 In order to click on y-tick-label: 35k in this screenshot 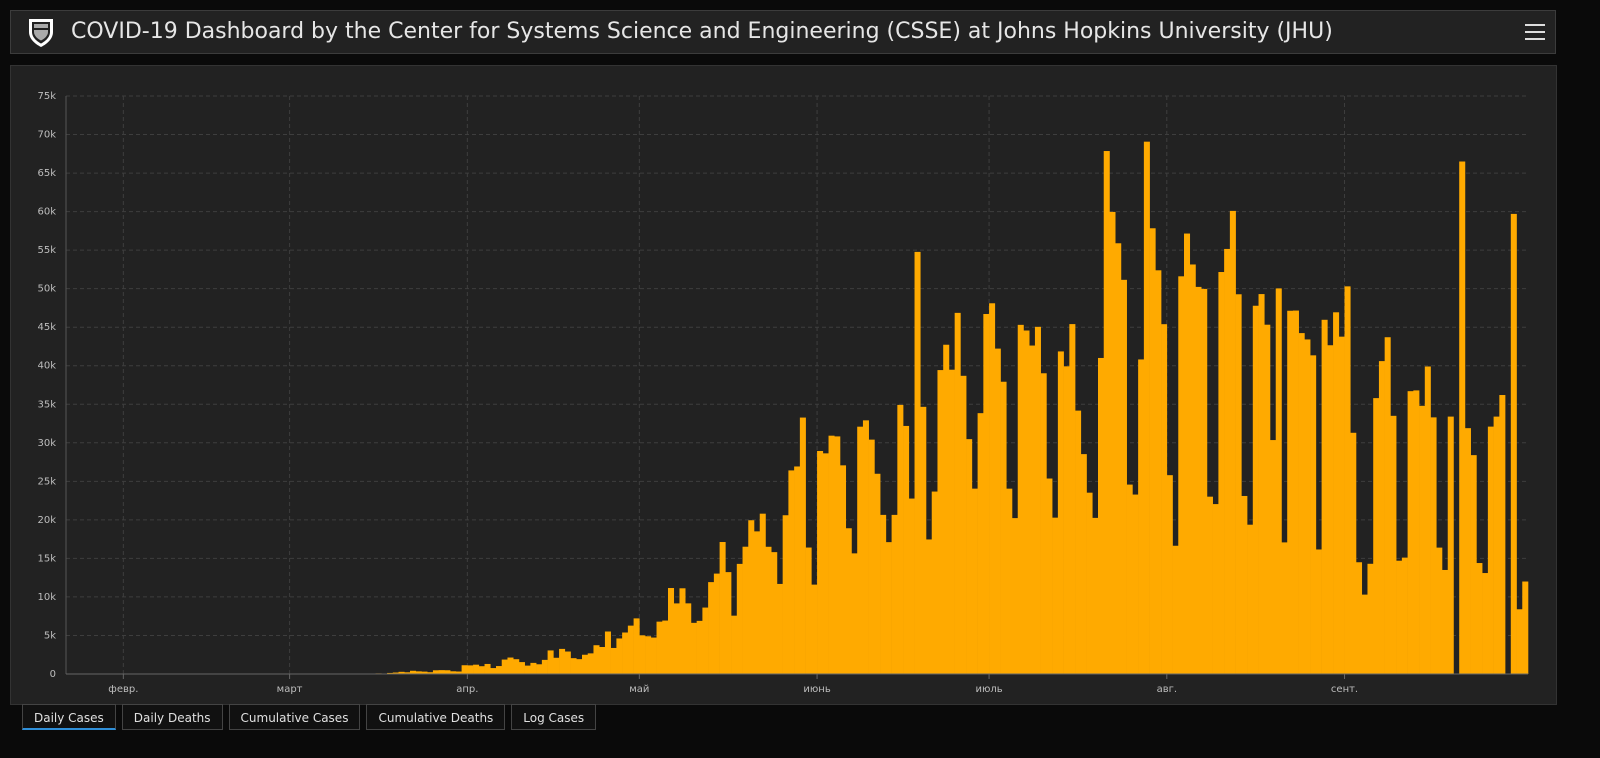, I will do `click(46, 404)`.